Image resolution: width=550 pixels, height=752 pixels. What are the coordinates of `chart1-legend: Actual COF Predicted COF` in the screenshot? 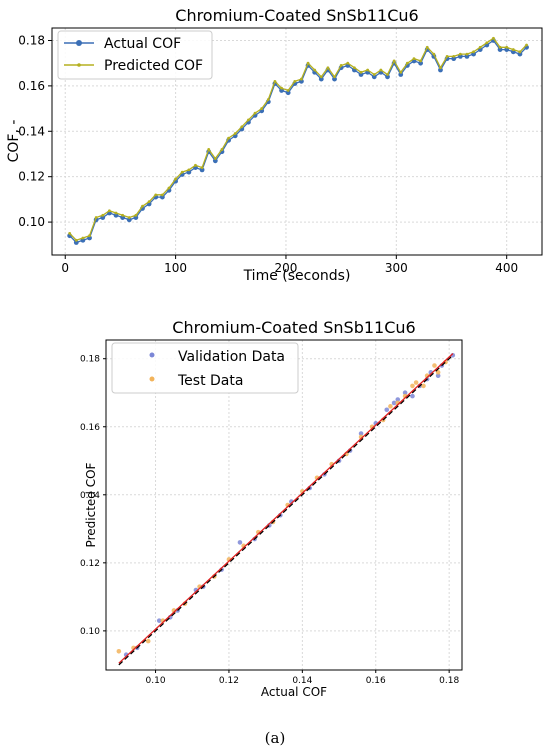 It's located at (135, 55).